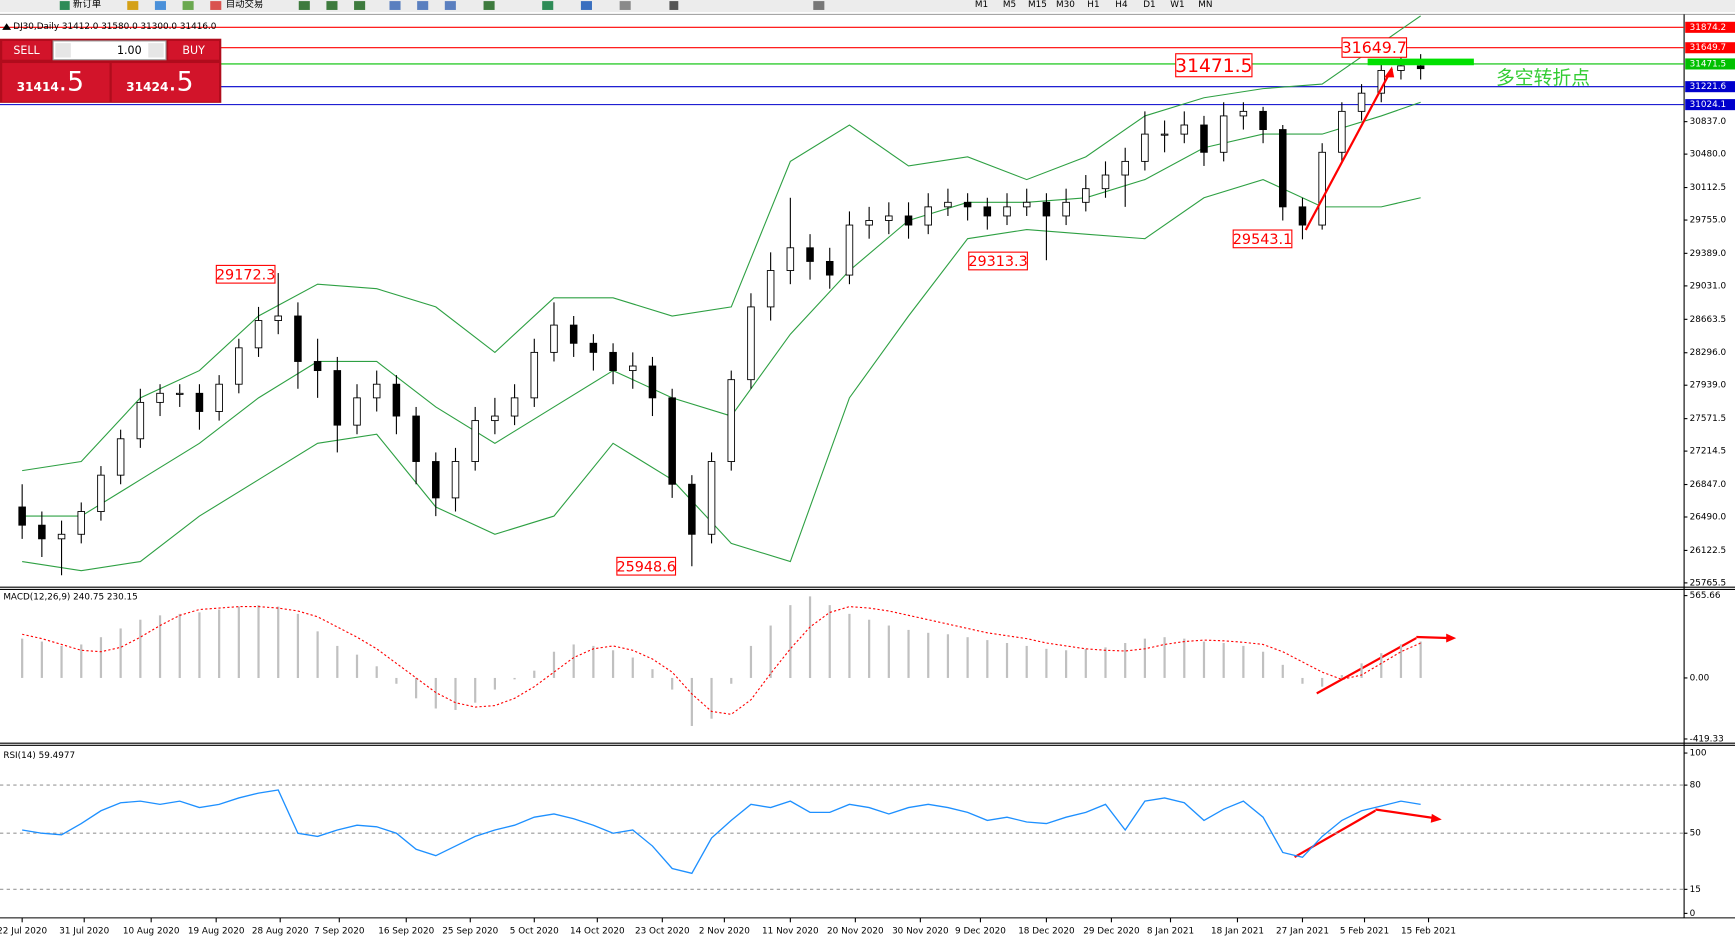 The width and height of the screenshot is (1735, 940). I want to click on new-order-icon, so click(64, 5).